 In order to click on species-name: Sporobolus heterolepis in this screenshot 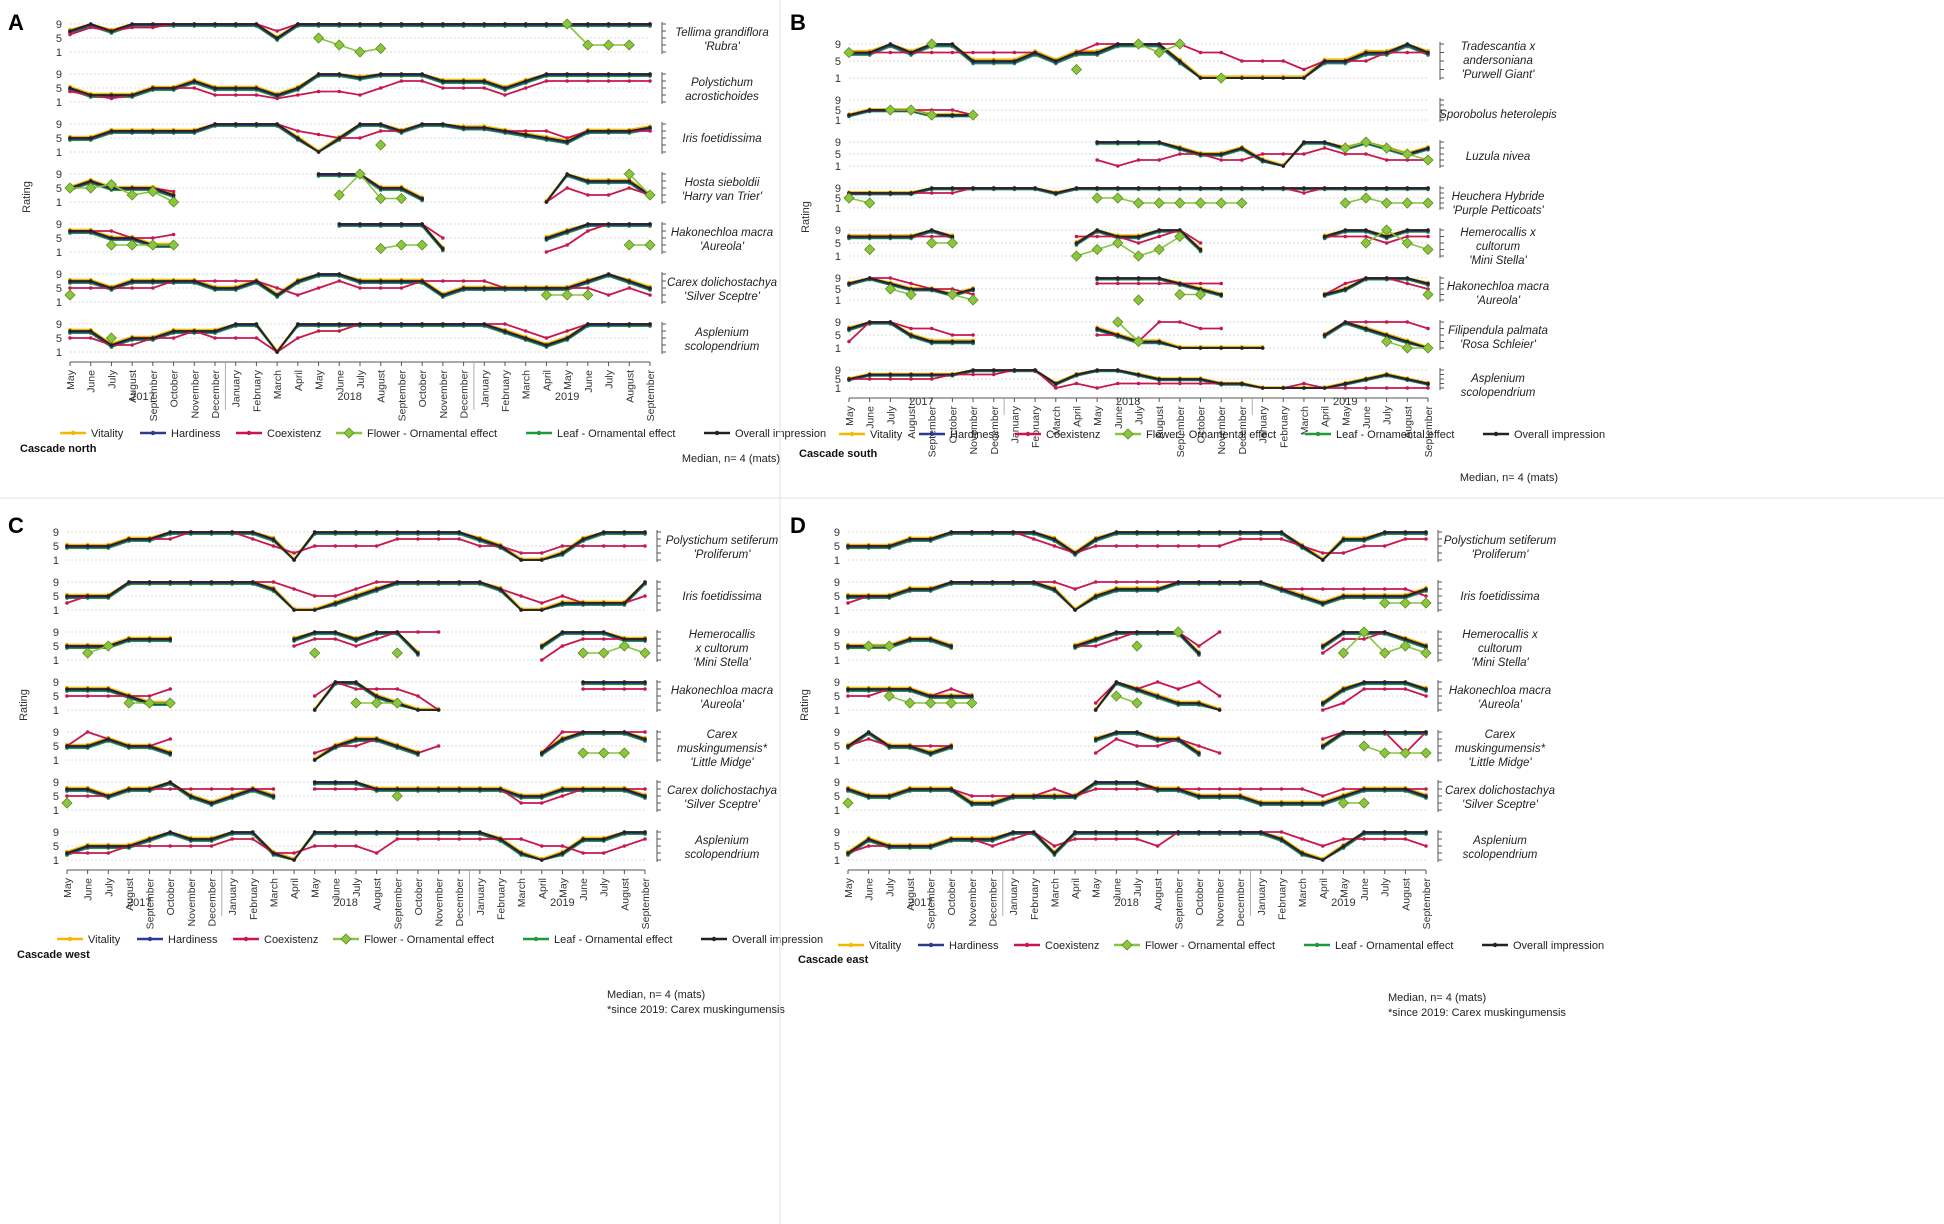, I will do `click(1498, 115)`.